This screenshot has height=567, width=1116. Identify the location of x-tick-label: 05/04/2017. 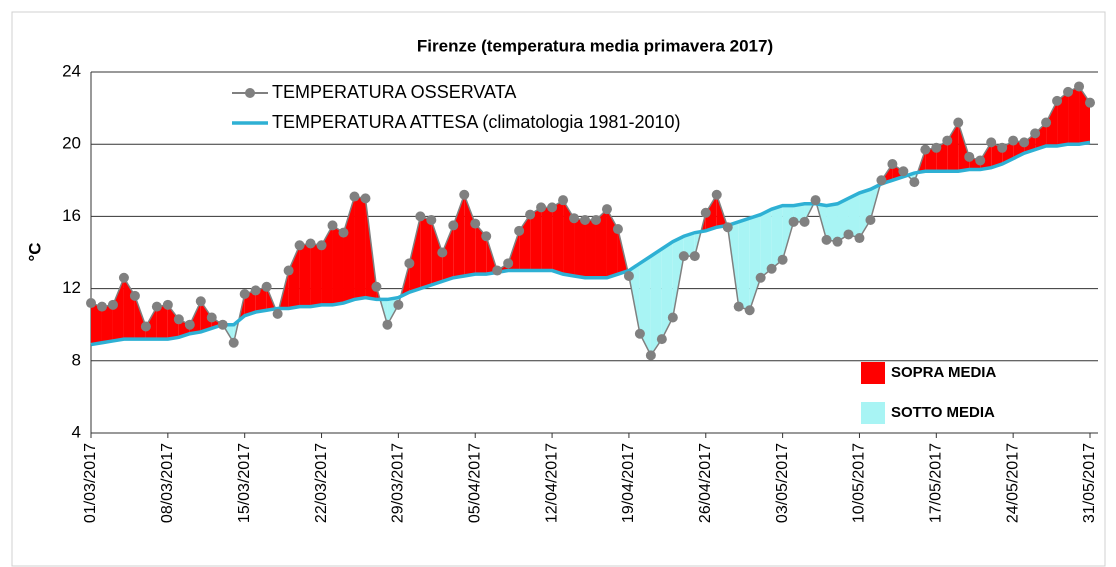
(474, 483).